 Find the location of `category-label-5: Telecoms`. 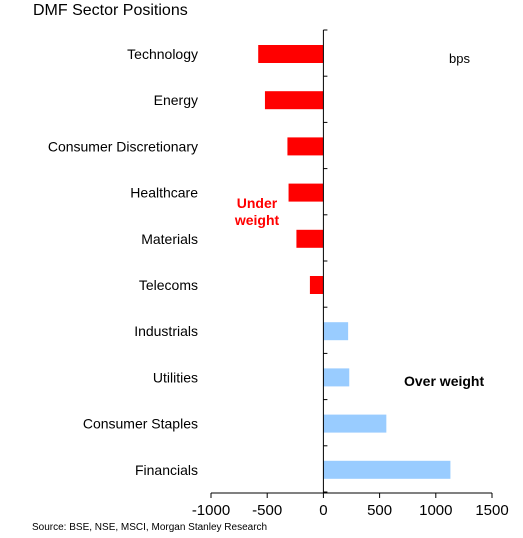

category-label-5: Telecoms is located at coordinates (168, 285).